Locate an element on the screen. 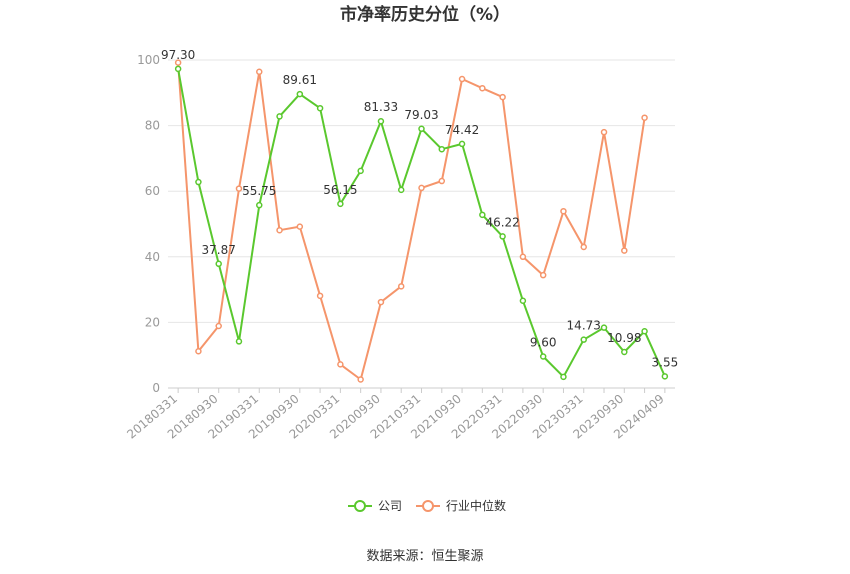  legend-item-industry-median: 行业中位数 is located at coordinates (461, 505).